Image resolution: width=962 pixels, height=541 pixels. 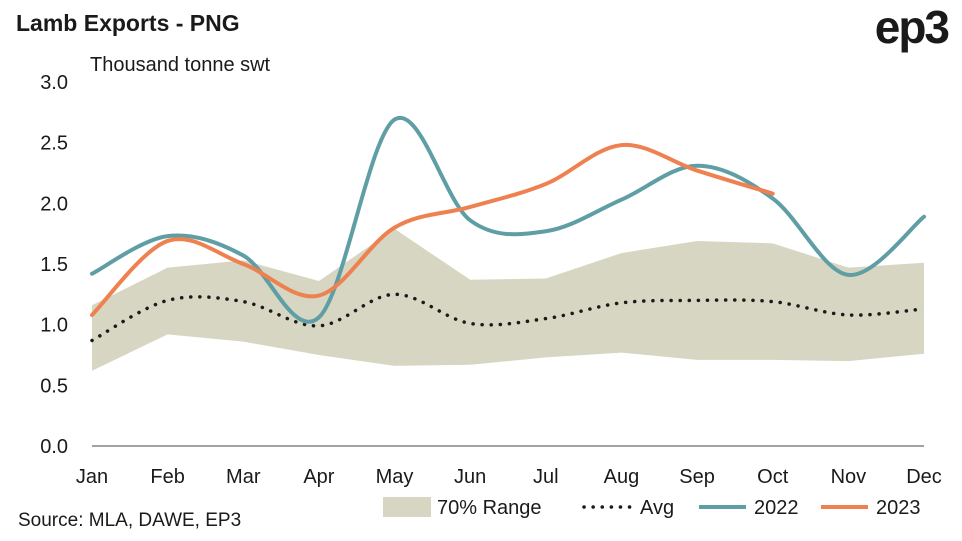 I want to click on ep3-logo: ep3, so click(x=912, y=27).